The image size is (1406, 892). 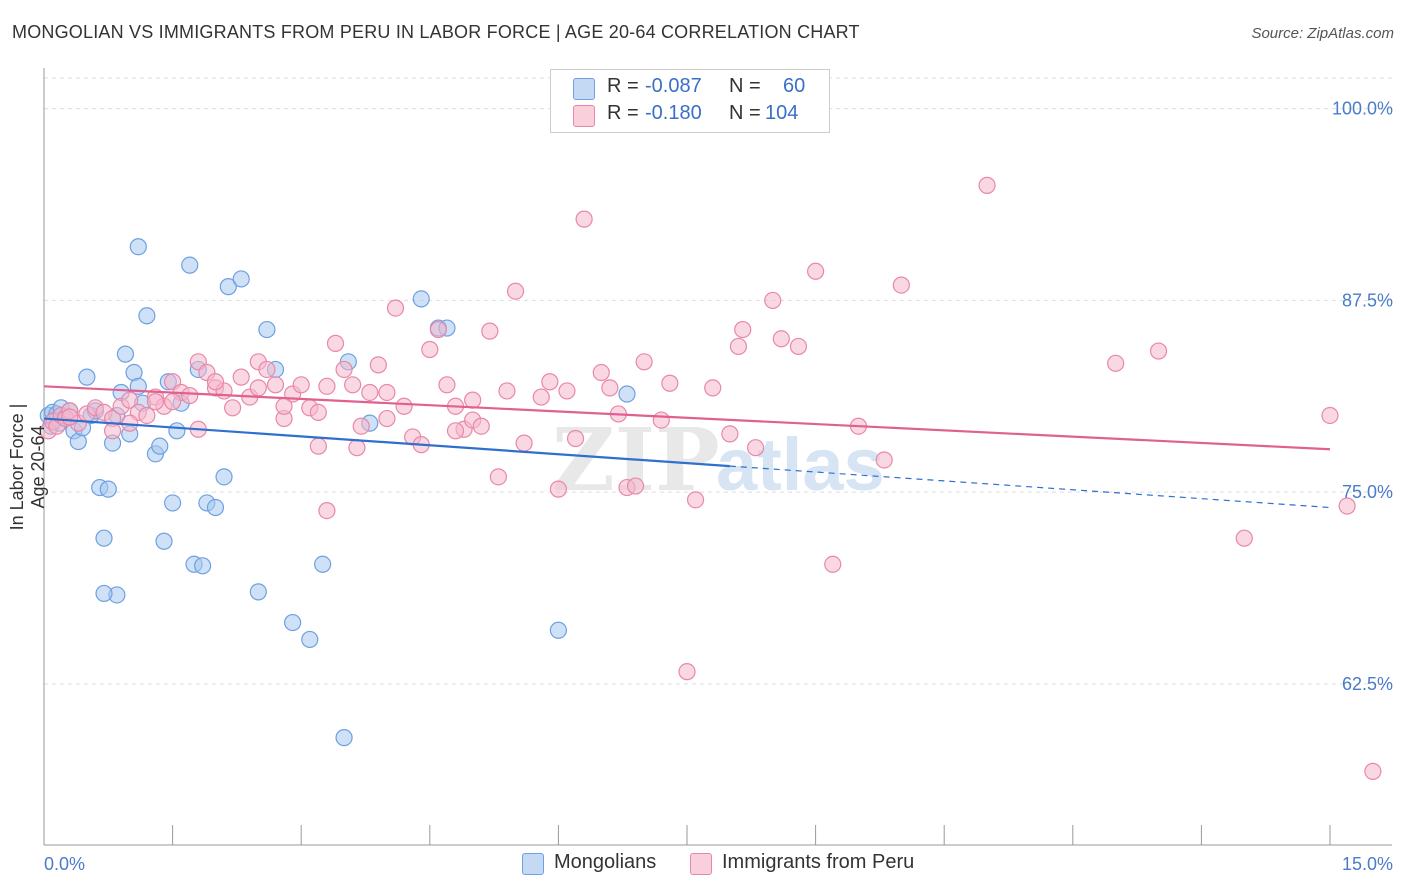 I want to click on legend-swatch-peru, so click(x=584, y=116).